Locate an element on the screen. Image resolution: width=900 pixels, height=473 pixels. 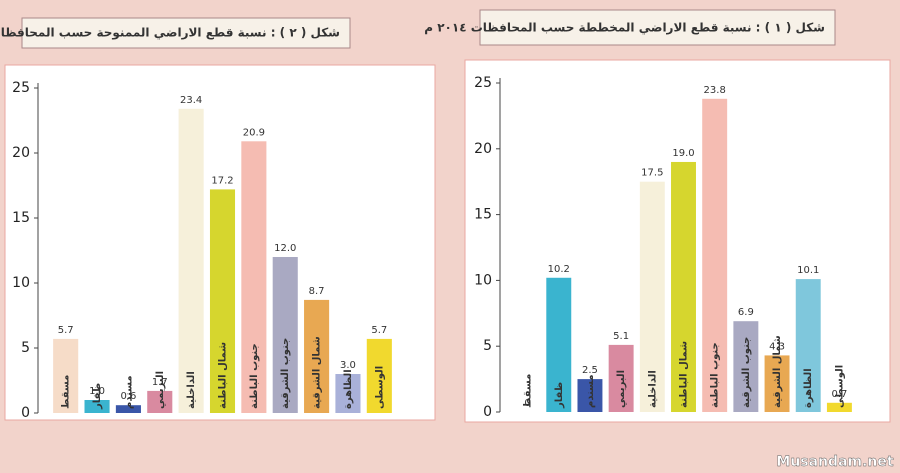
value-label: 1.0 is located at coordinates (97, 391).